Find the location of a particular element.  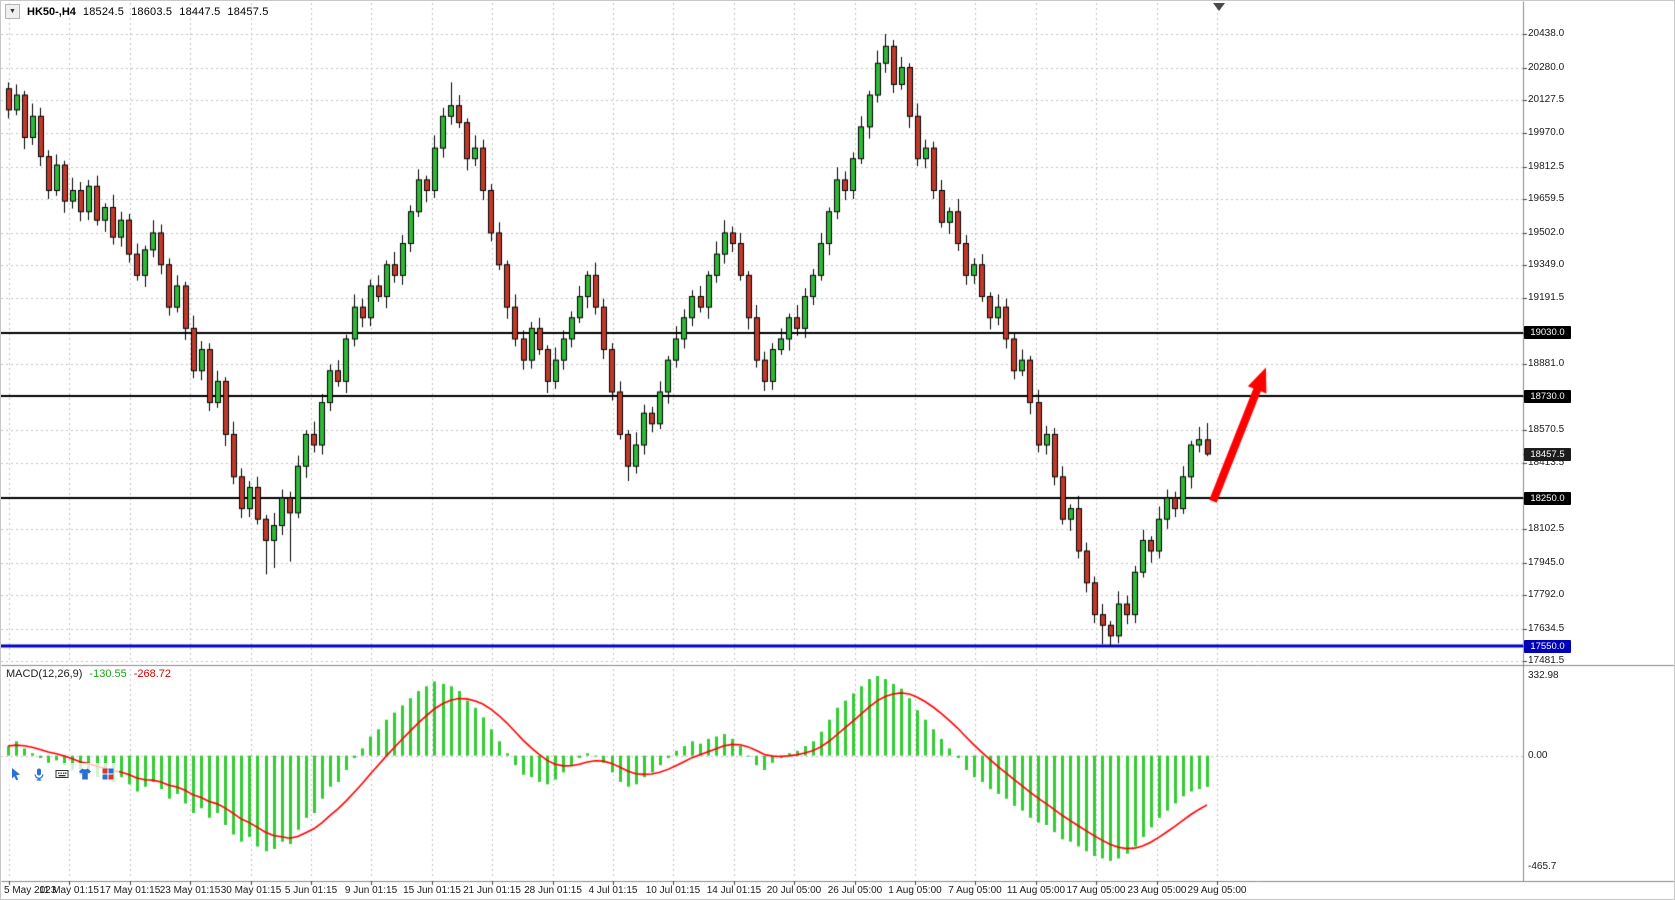

time-tick-label: 30 May 01:15 is located at coordinates (251, 890).